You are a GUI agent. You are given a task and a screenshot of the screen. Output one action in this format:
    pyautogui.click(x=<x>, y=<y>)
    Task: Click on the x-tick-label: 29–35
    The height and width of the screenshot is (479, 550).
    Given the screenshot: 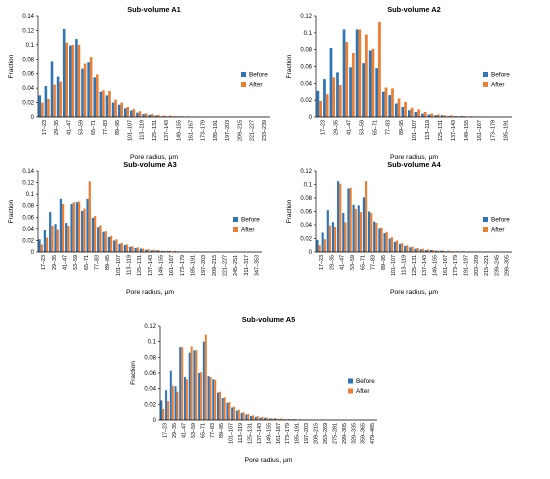 What is the action you would take?
    pyautogui.click(x=332, y=262)
    